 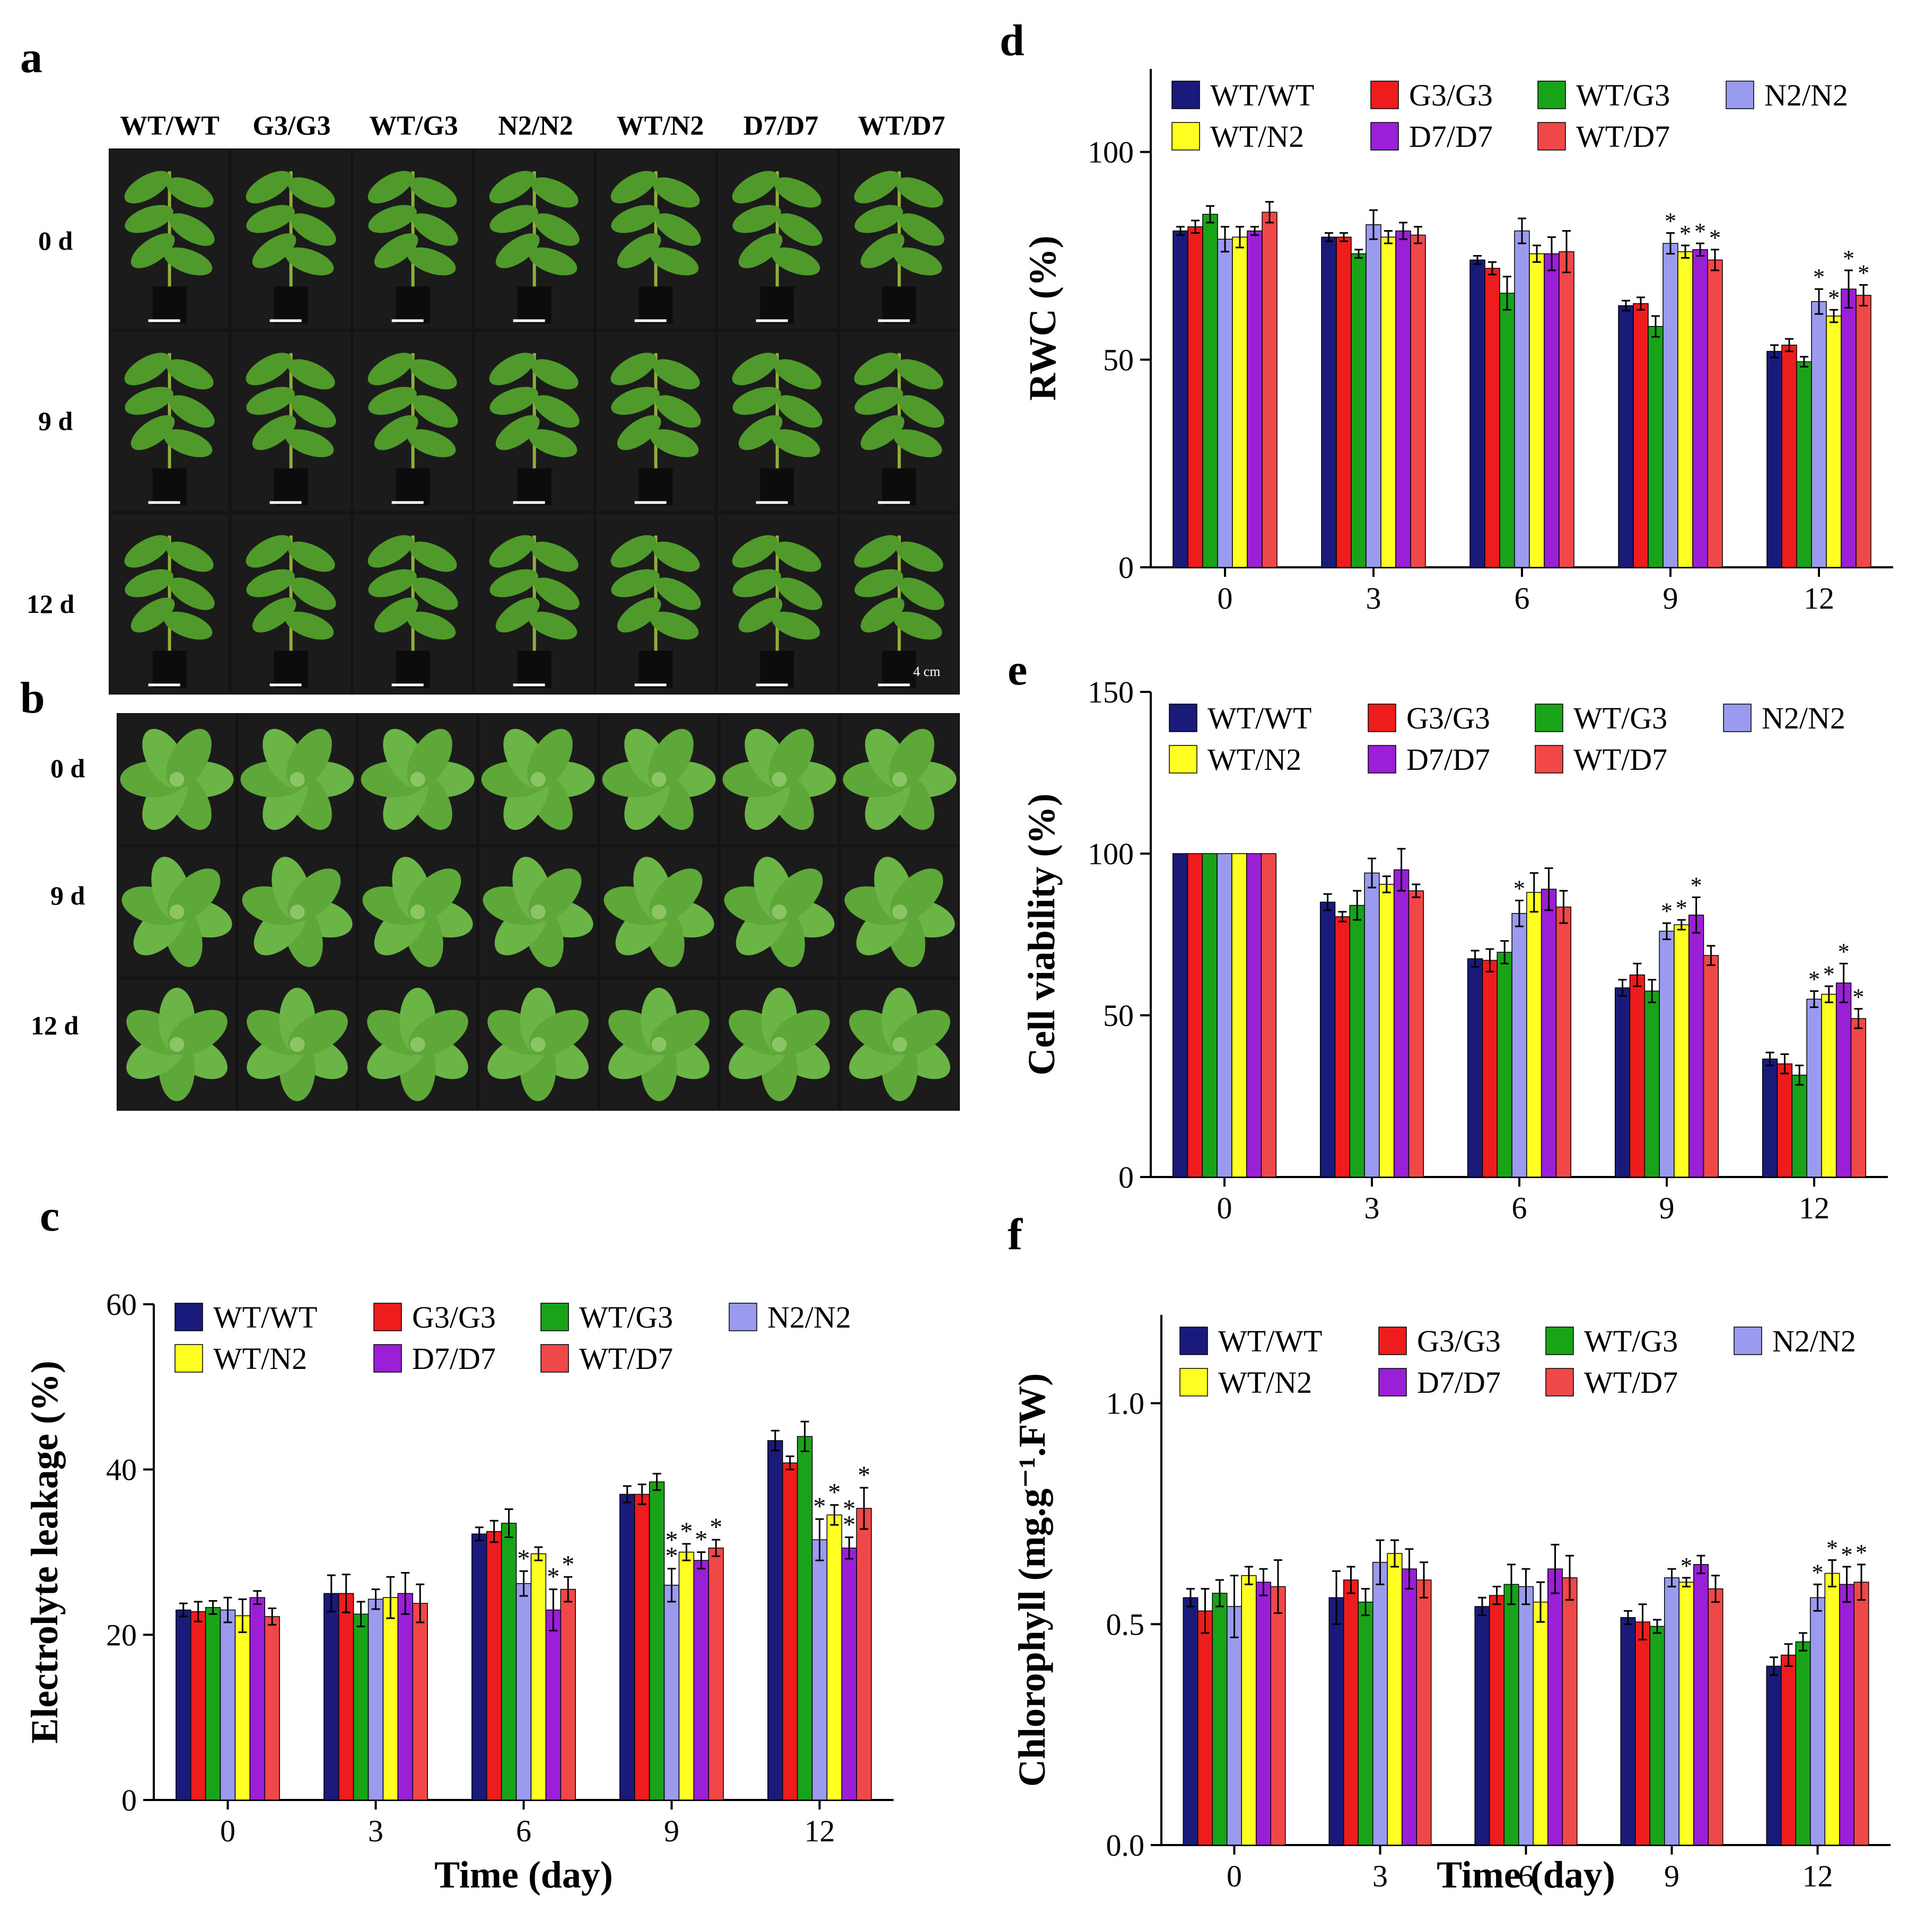 What do you see at coordinates (1118, 360) in the screenshot?
I see `y-tick-label: 50` at bounding box center [1118, 360].